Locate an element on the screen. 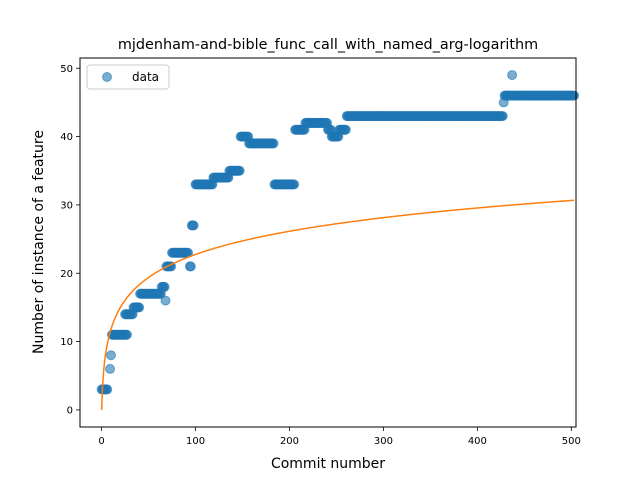 This screenshot has width=640, height=480. x-tick-label: 200 is located at coordinates (289, 441).